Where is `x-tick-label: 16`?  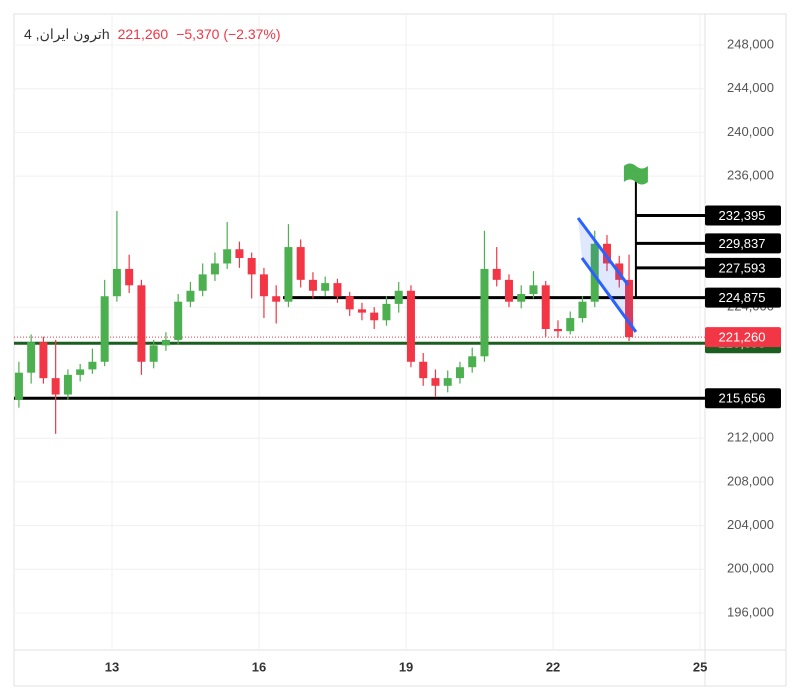 x-tick-label: 16 is located at coordinates (259, 666).